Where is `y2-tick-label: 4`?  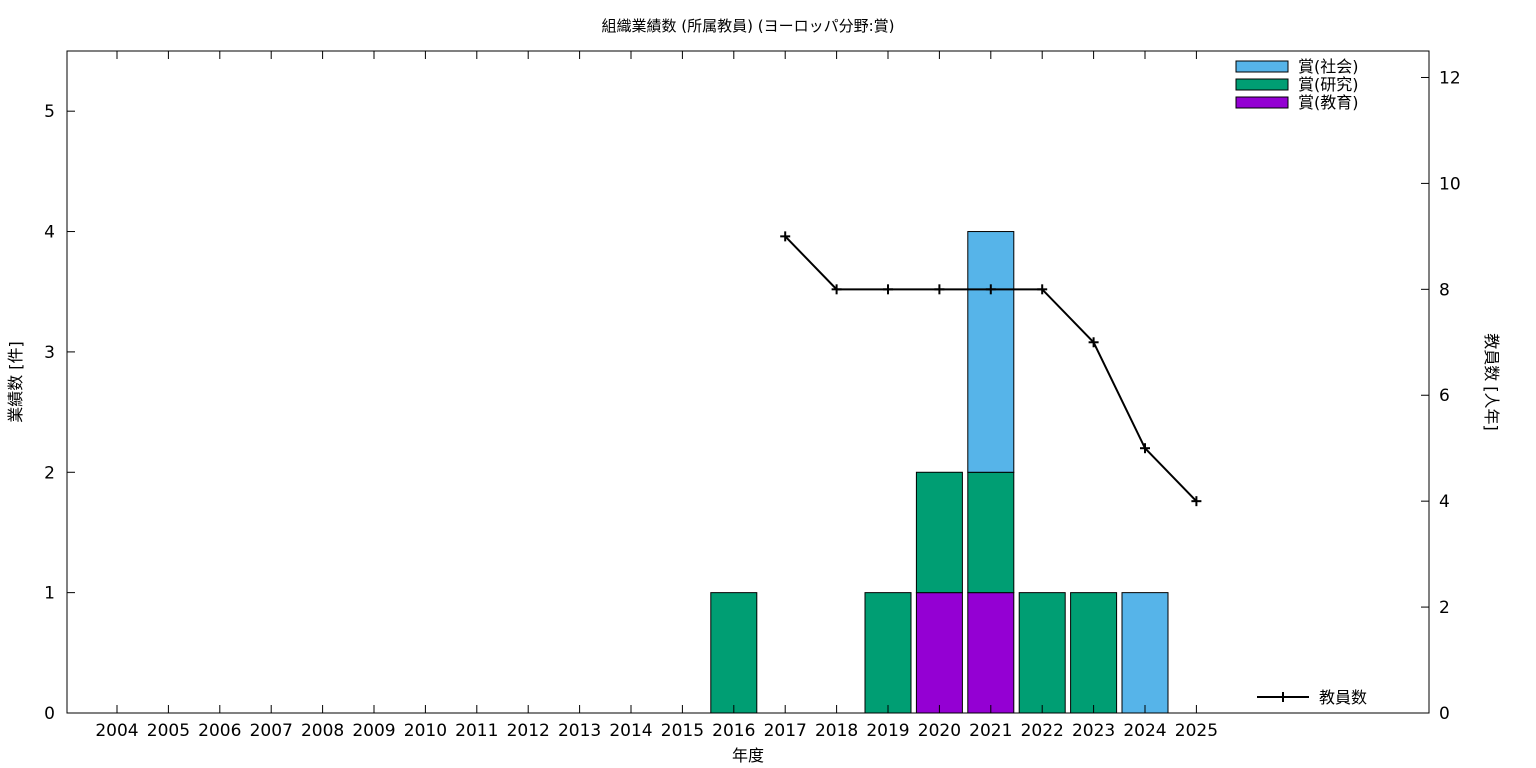
y2-tick-label: 4 is located at coordinates (1444, 502).